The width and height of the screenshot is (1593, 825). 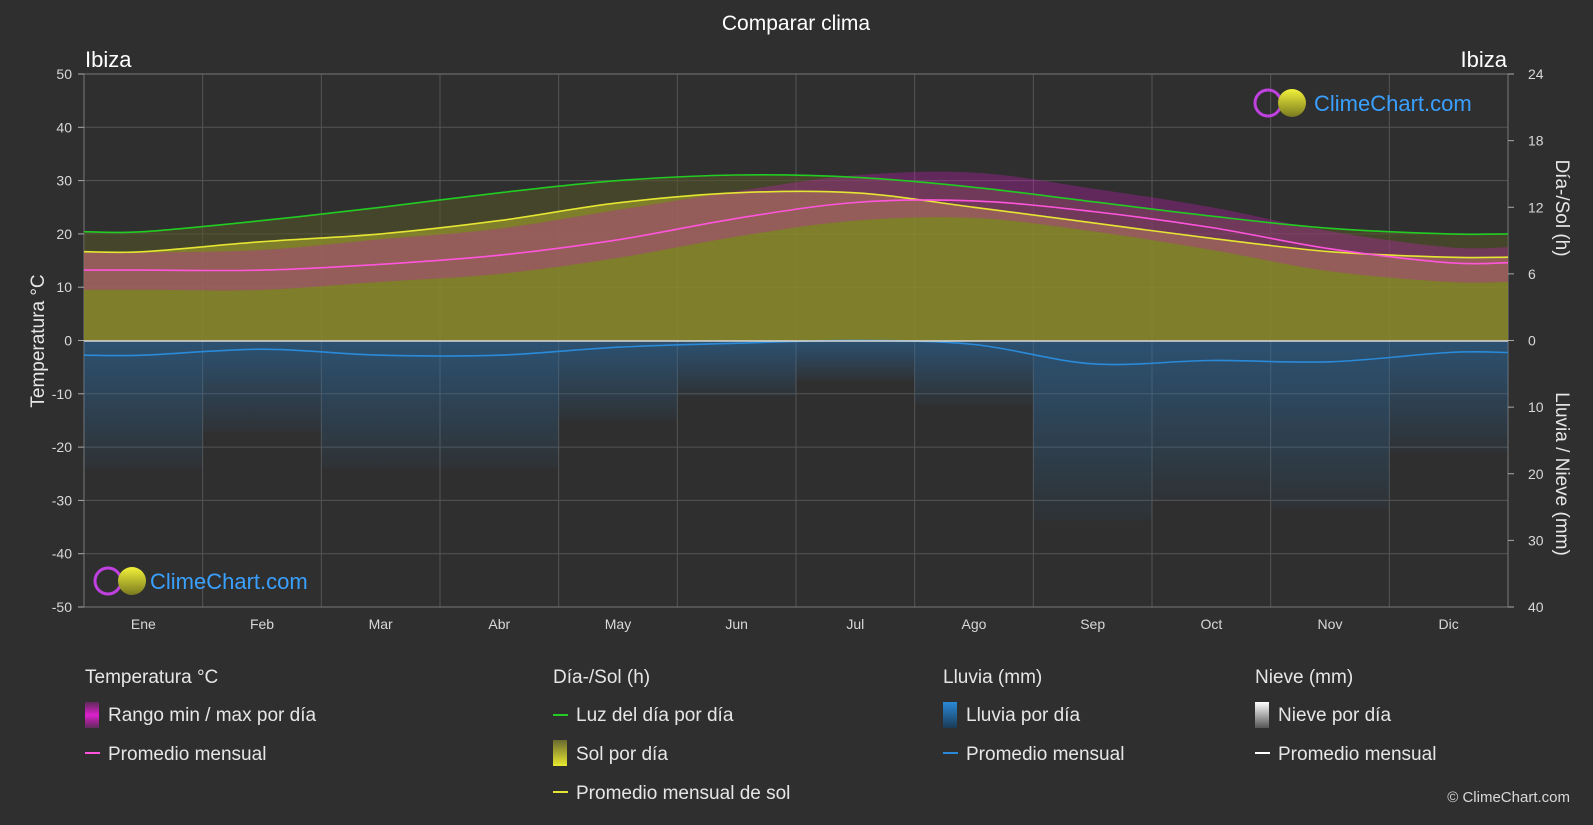 I want to click on right-tick-label: 18, so click(x=1536, y=141).